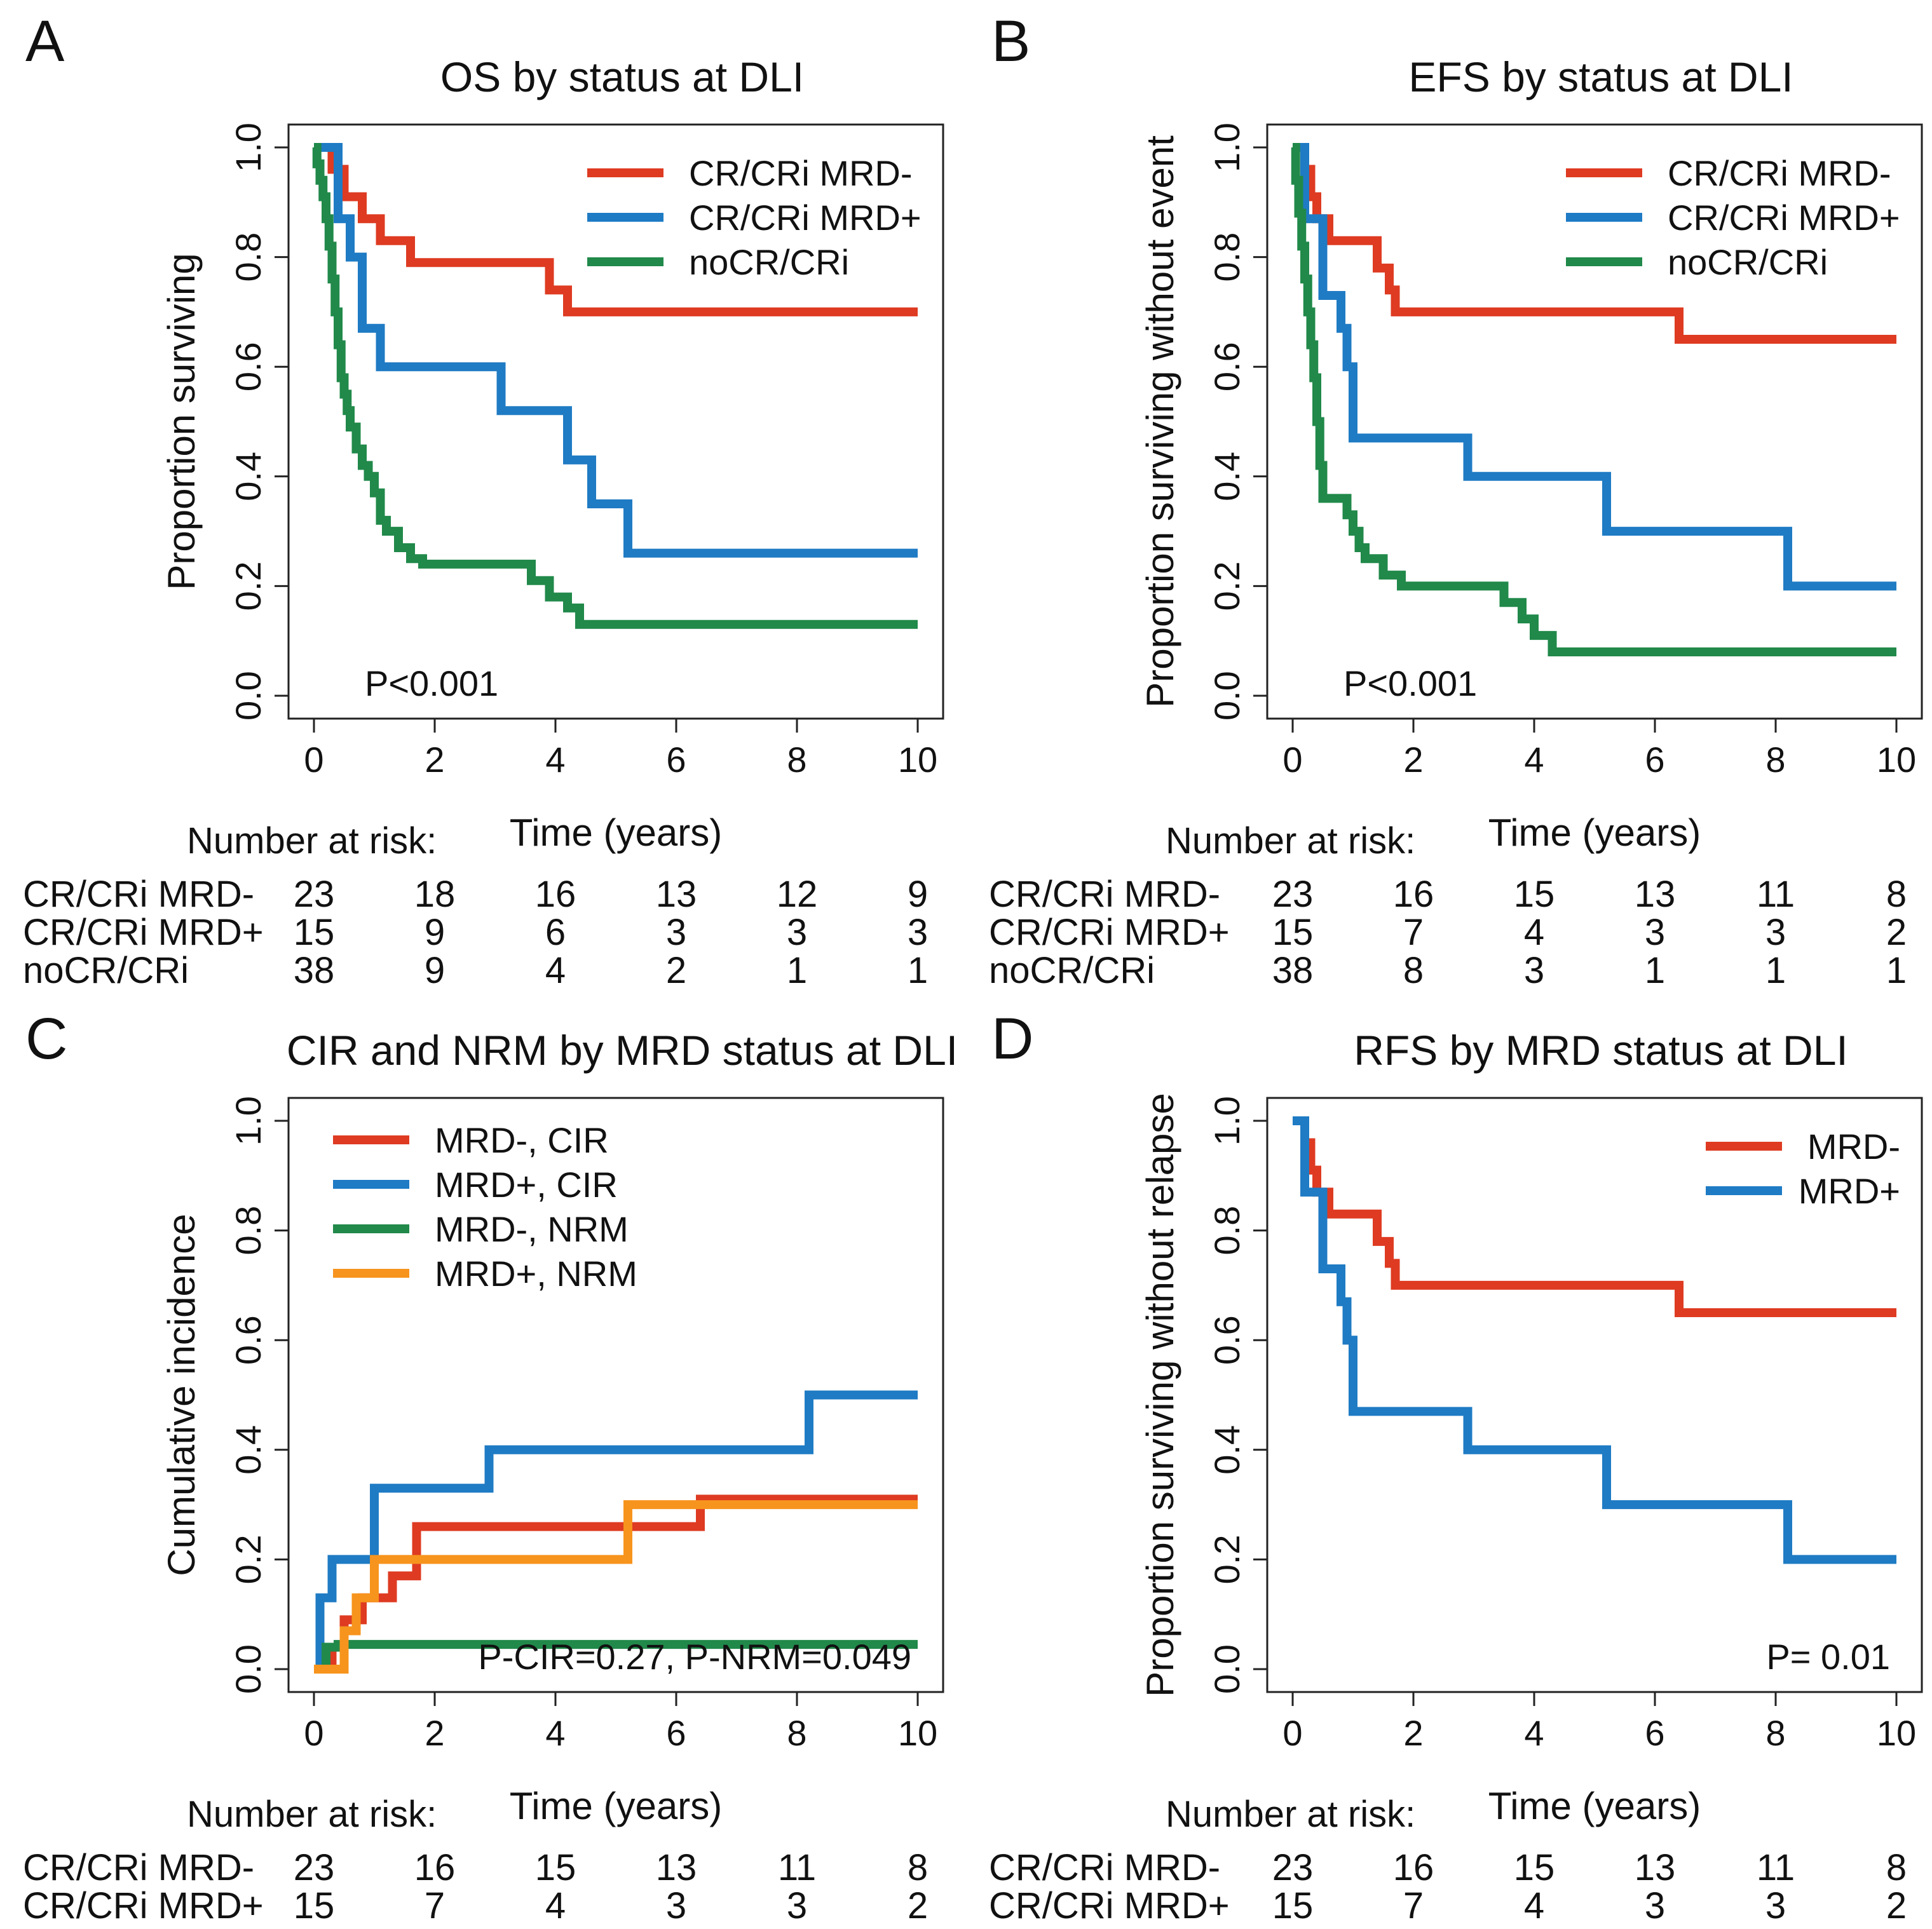 The image size is (1932, 1929). Describe the element at coordinates (917, 760) in the screenshot. I see `x-tick-label: 10` at that location.